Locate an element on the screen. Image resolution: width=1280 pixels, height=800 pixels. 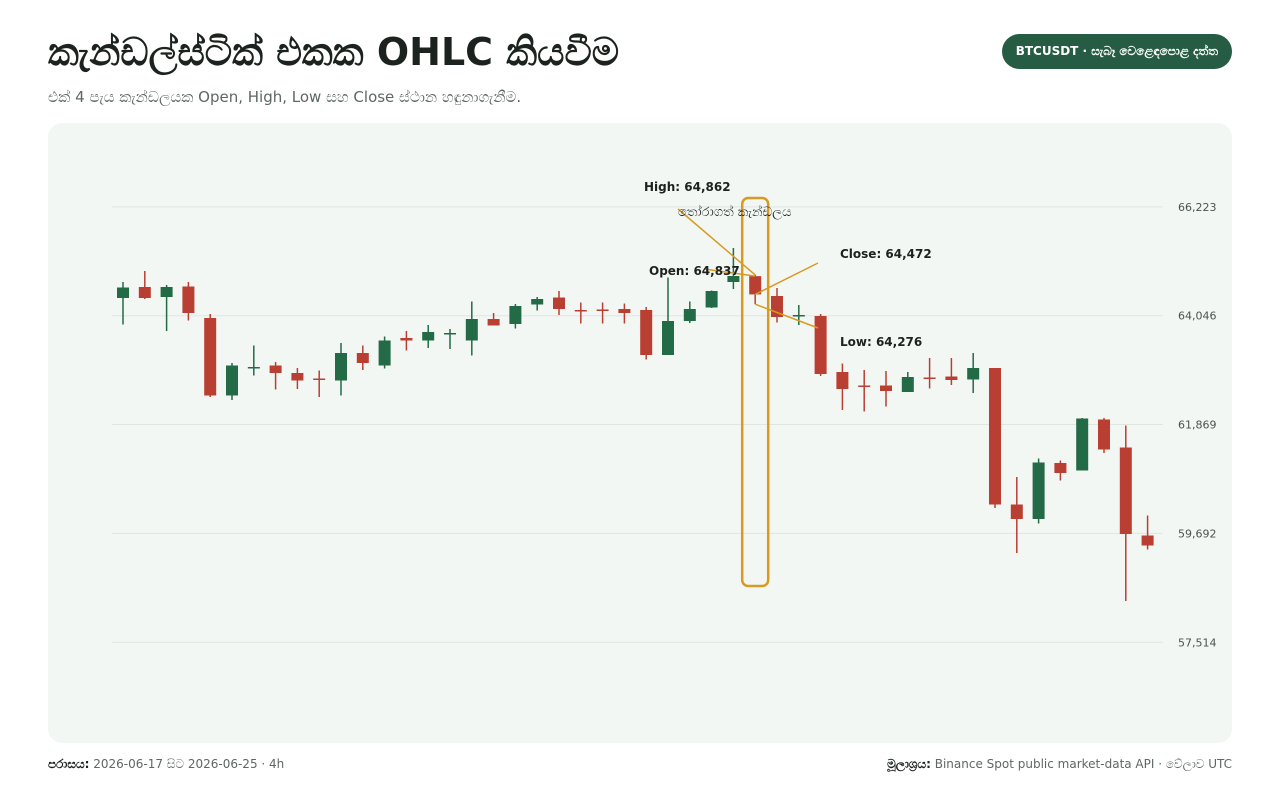
highlight-box is located at coordinates (755, 392).